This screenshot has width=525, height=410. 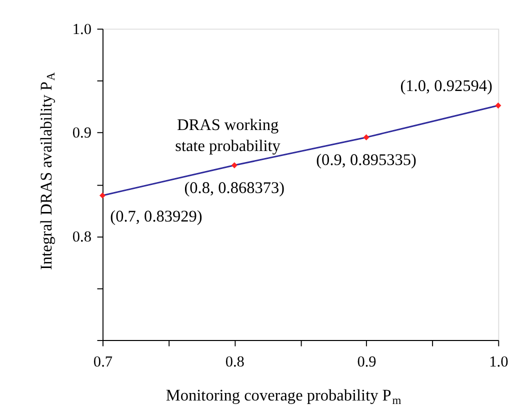 What do you see at coordinates (82, 133) in the screenshot?
I see `y-tick-label: 0.9` at bounding box center [82, 133].